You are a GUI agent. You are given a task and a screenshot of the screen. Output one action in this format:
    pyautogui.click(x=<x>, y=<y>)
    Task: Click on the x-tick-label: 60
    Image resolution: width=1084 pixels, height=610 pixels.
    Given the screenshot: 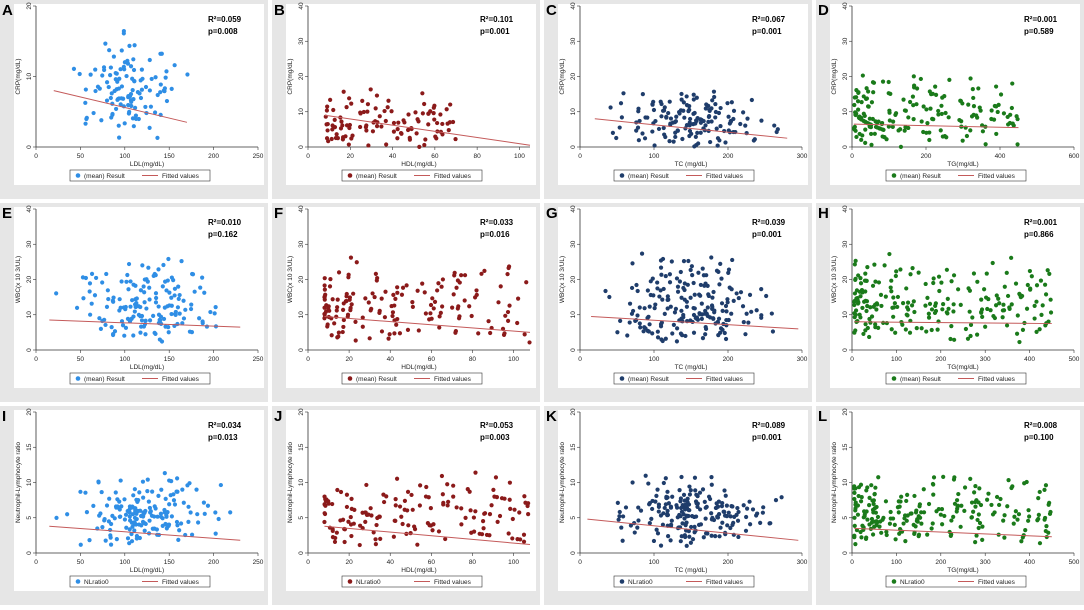 What is the action you would take?
    pyautogui.click(x=432, y=562)
    